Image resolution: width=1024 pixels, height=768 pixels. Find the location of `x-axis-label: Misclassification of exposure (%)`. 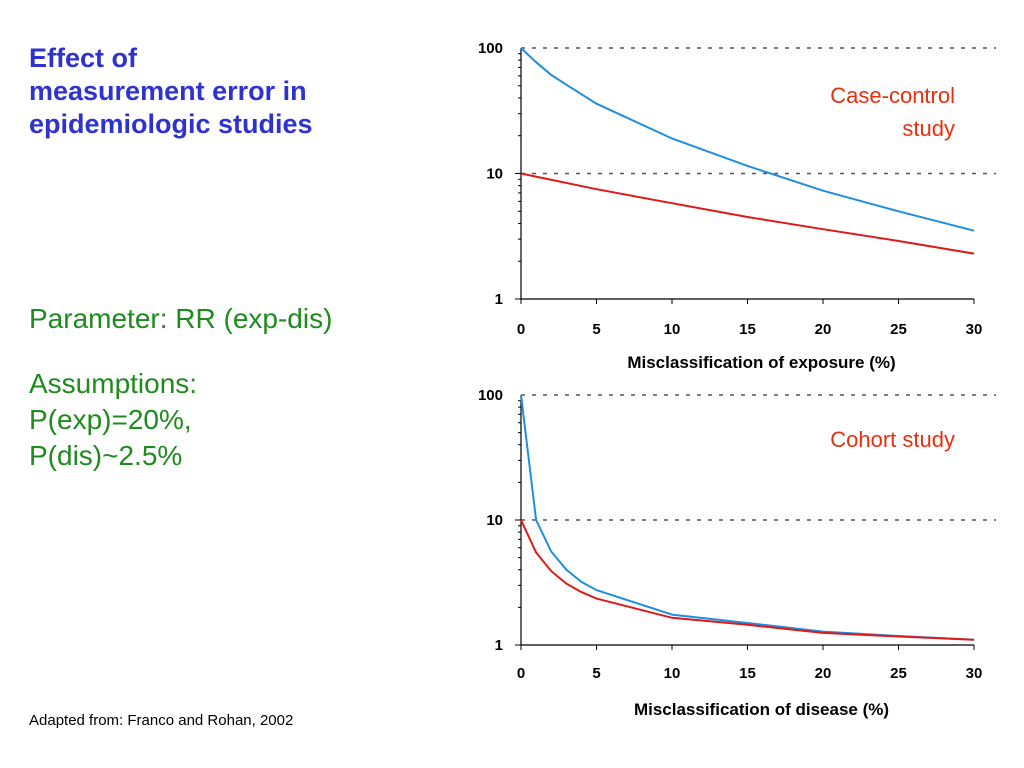

x-axis-label: Misclassification of exposure (%) is located at coordinates (761, 362).